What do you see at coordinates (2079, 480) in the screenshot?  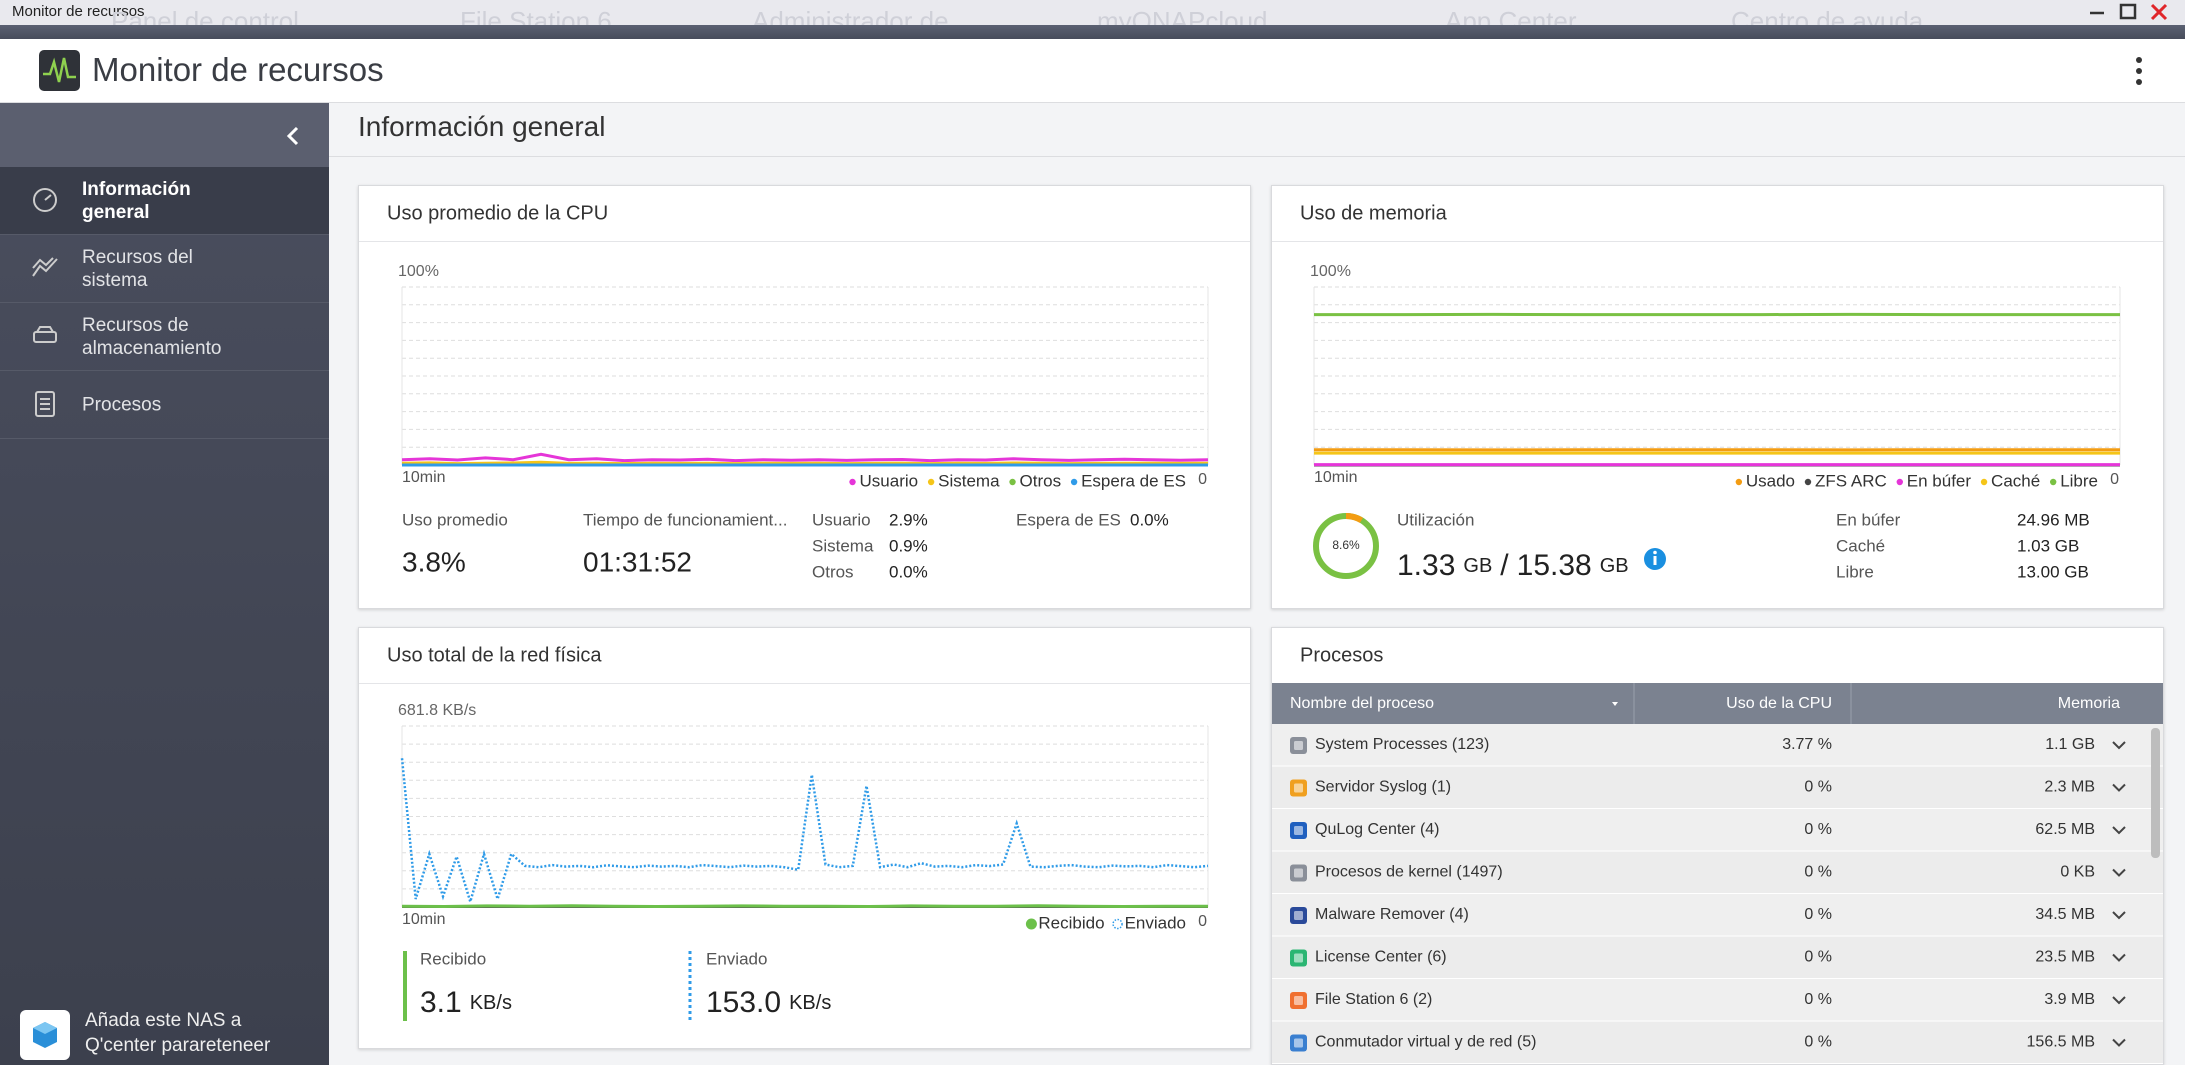 I see `legend-label: Libre` at bounding box center [2079, 480].